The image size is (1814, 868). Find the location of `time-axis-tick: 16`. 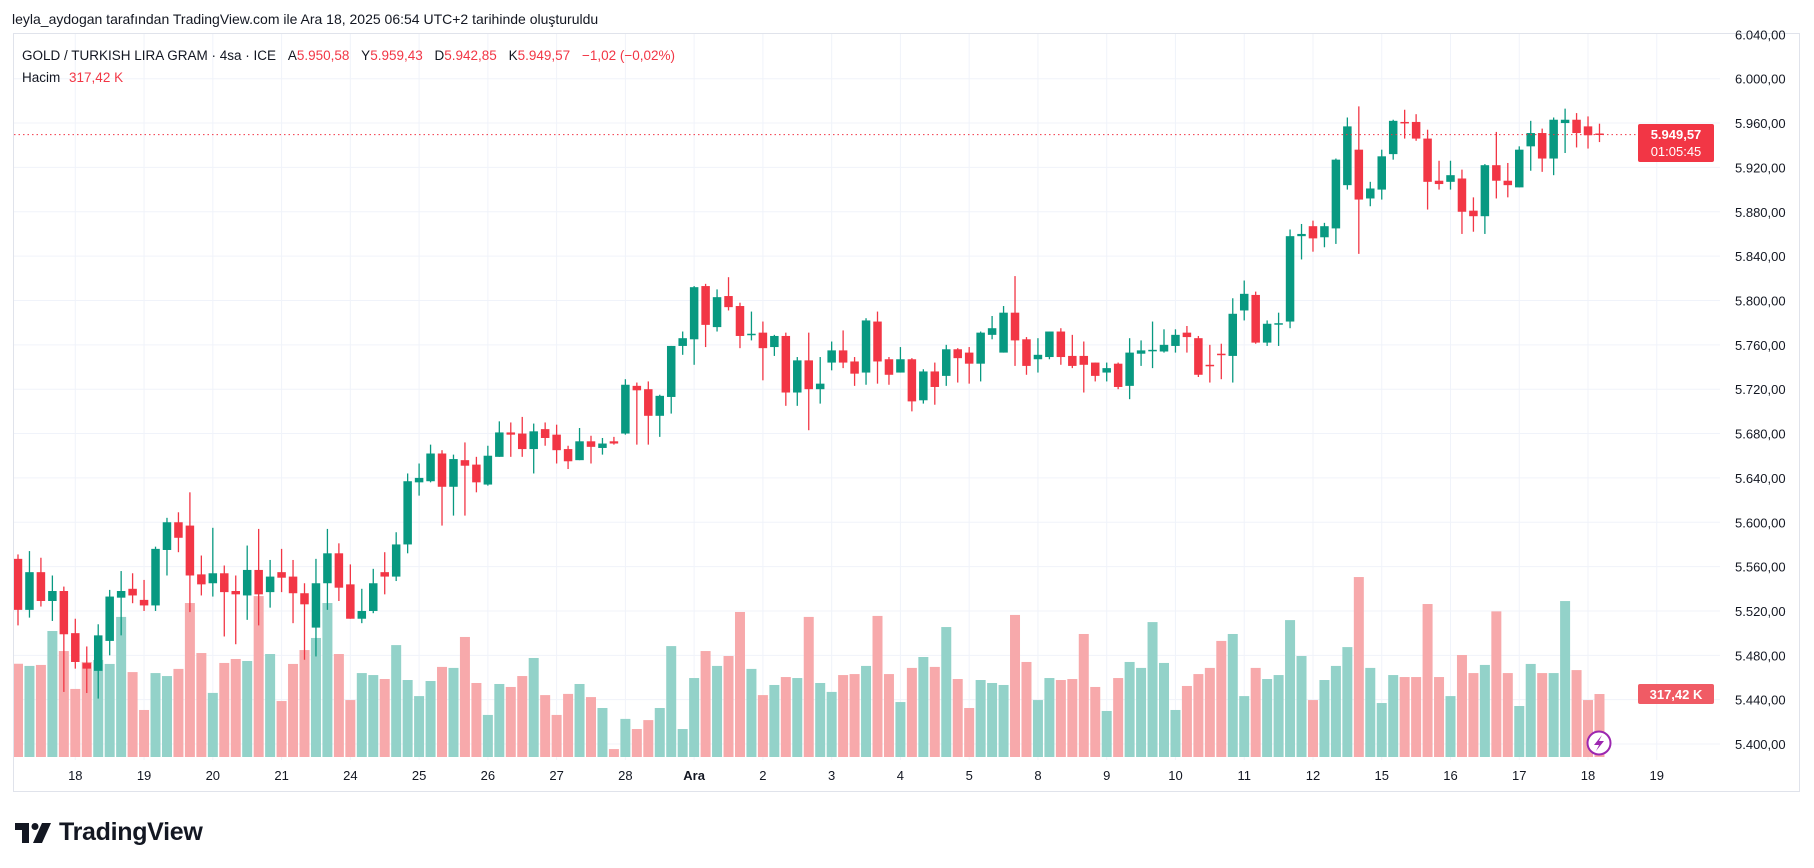

time-axis-tick: 16 is located at coordinates (1450, 775).